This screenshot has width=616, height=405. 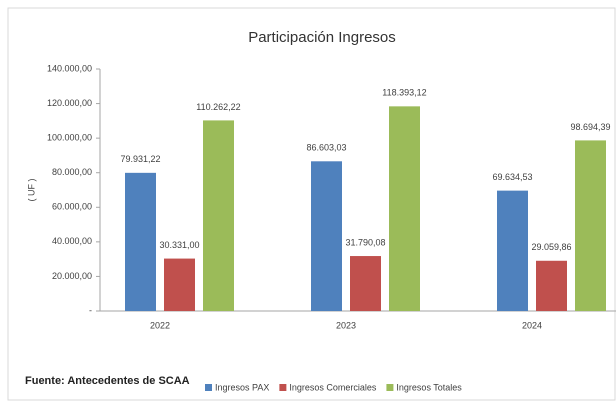 I want to click on value-label: 29.059,86, so click(x=551, y=247).